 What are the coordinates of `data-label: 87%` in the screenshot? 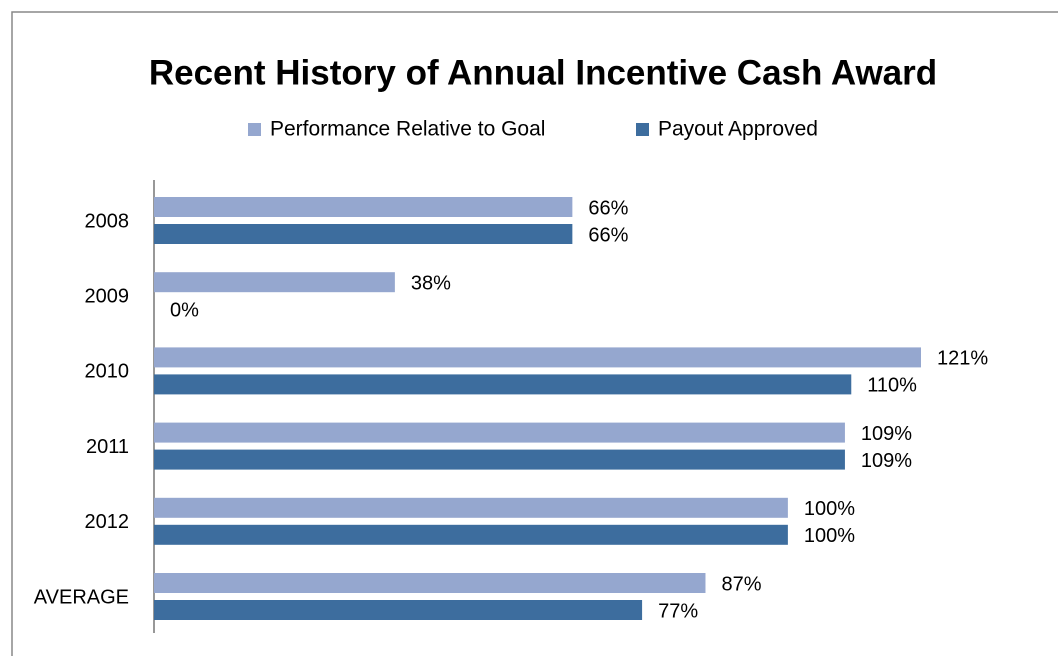 It's located at (741, 584).